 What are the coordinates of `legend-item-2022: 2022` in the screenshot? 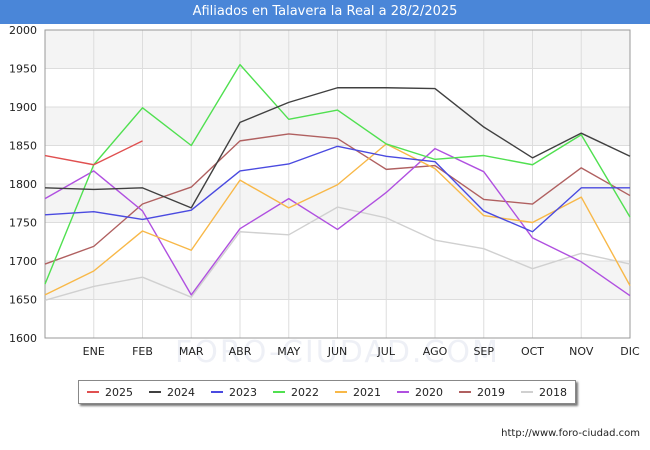 It's located at (296, 392).